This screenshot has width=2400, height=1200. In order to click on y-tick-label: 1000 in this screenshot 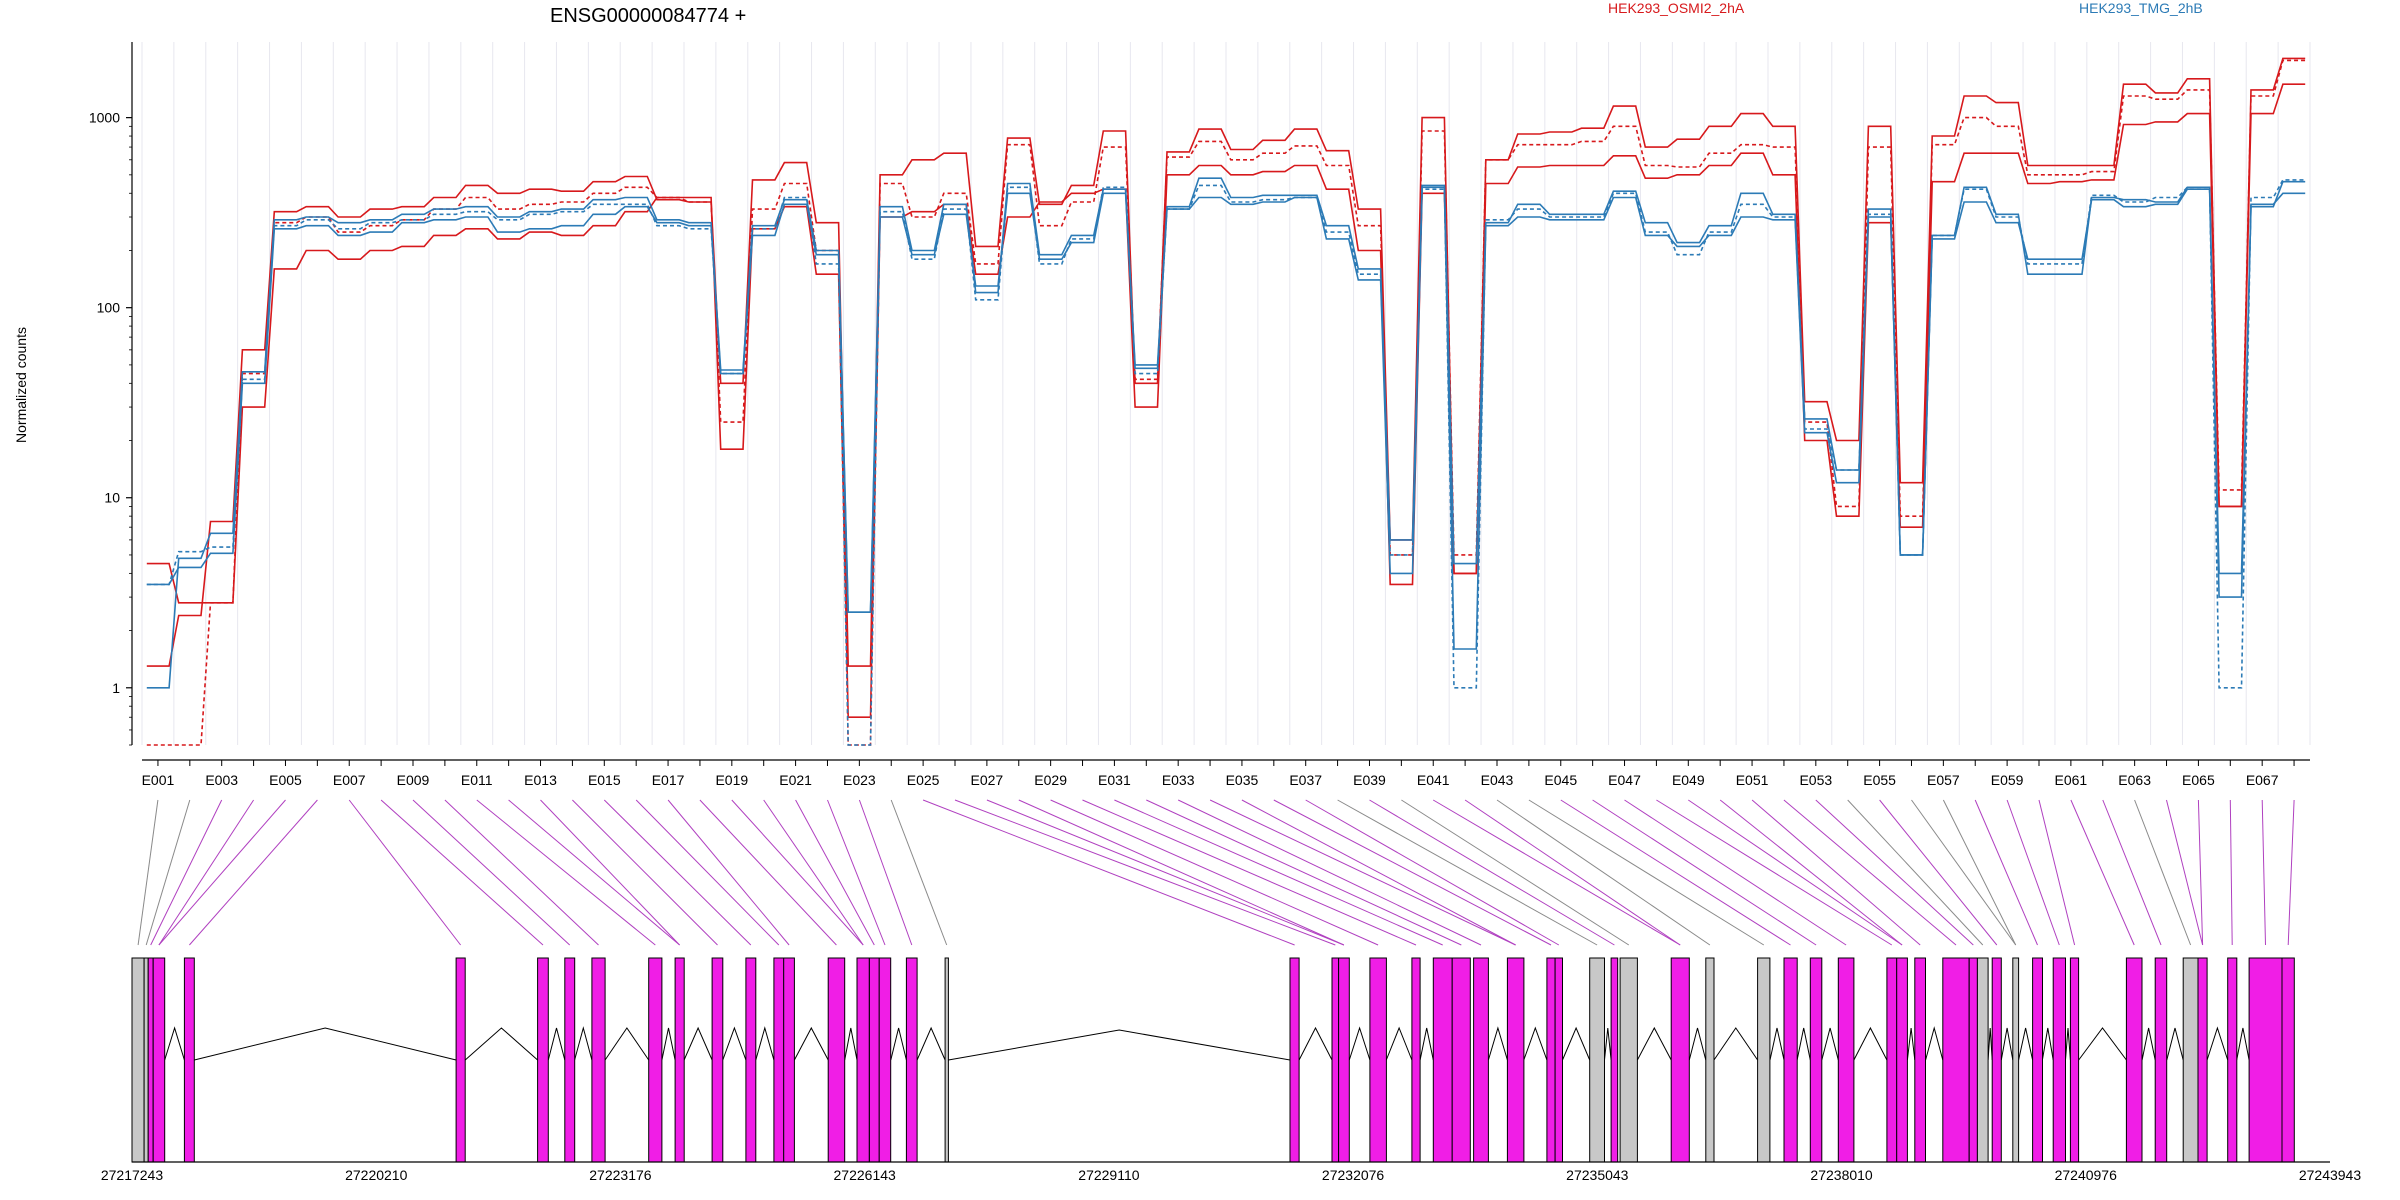, I will do `click(104, 118)`.